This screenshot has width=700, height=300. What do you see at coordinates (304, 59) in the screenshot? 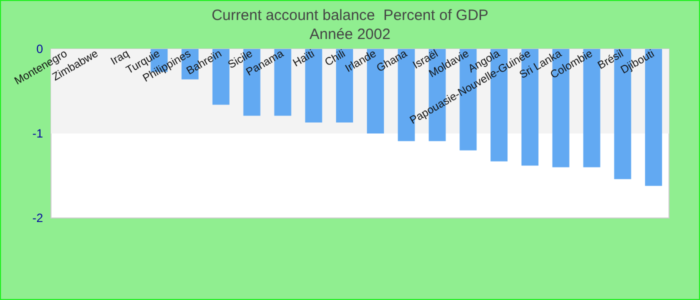
I see `x-tick-label: Haïti` at bounding box center [304, 59].